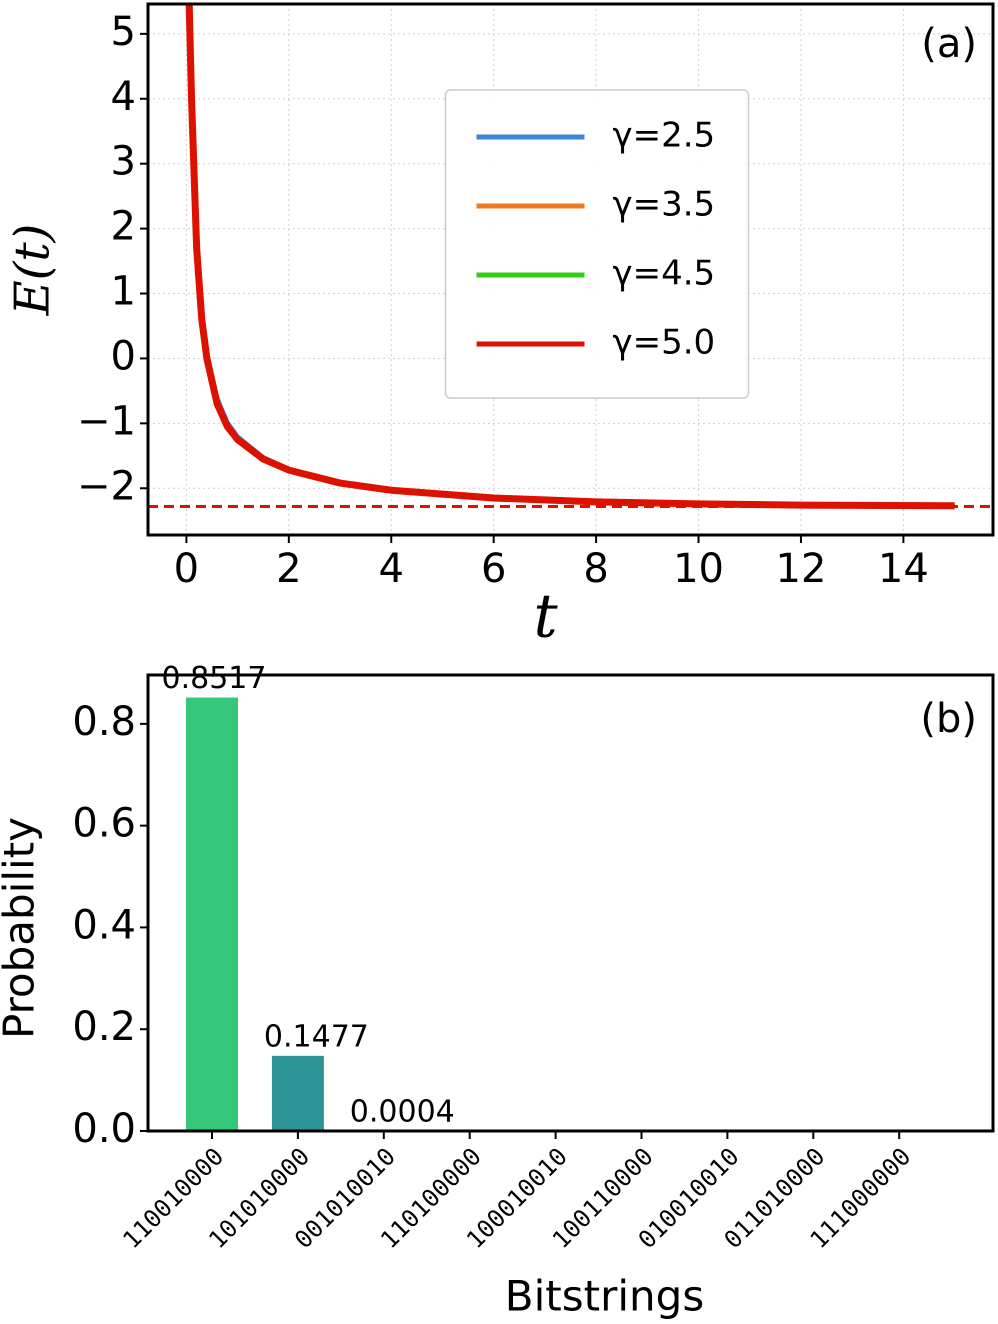  What do you see at coordinates (106, 421) in the screenshot?
I see `y-tick-label: −1` at bounding box center [106, 421].